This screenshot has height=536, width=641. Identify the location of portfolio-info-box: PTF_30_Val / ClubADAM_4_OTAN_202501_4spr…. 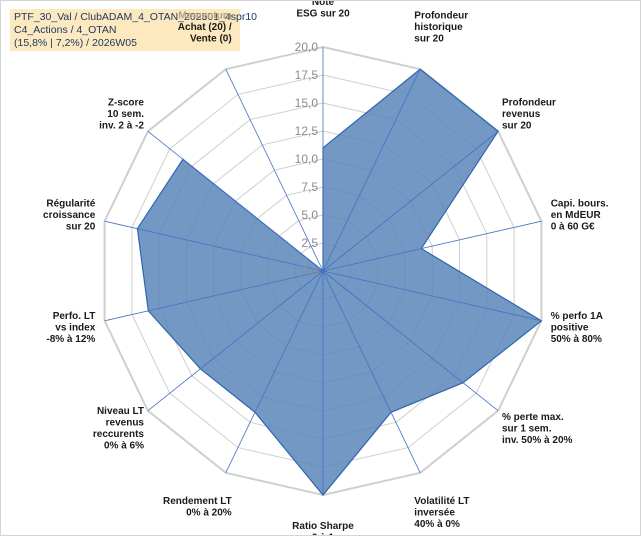
(133, 30).